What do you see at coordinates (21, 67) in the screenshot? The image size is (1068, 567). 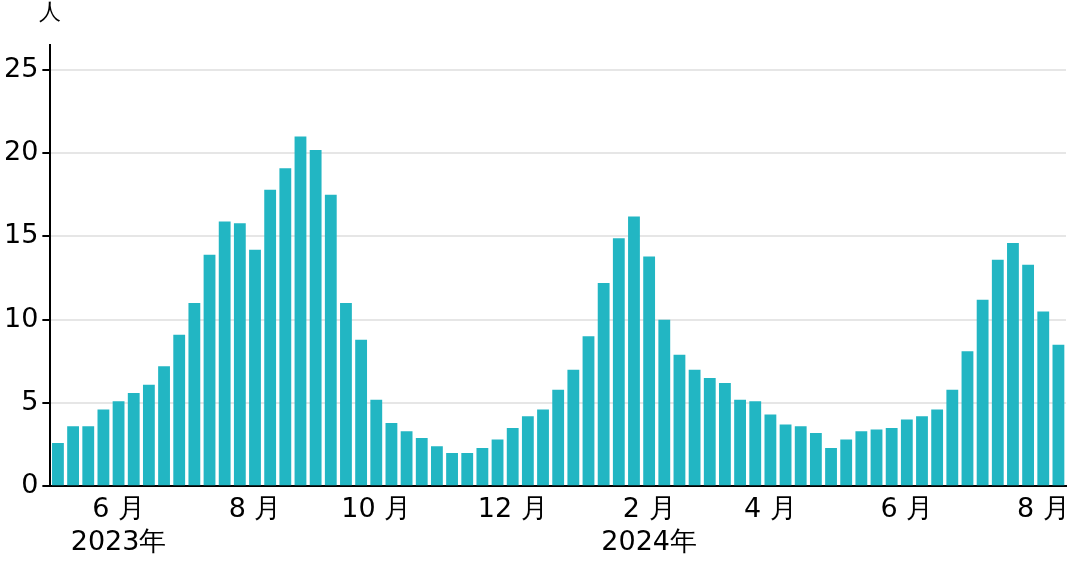 I see `y-tick-label: 25` at bounding box center [21, 67].